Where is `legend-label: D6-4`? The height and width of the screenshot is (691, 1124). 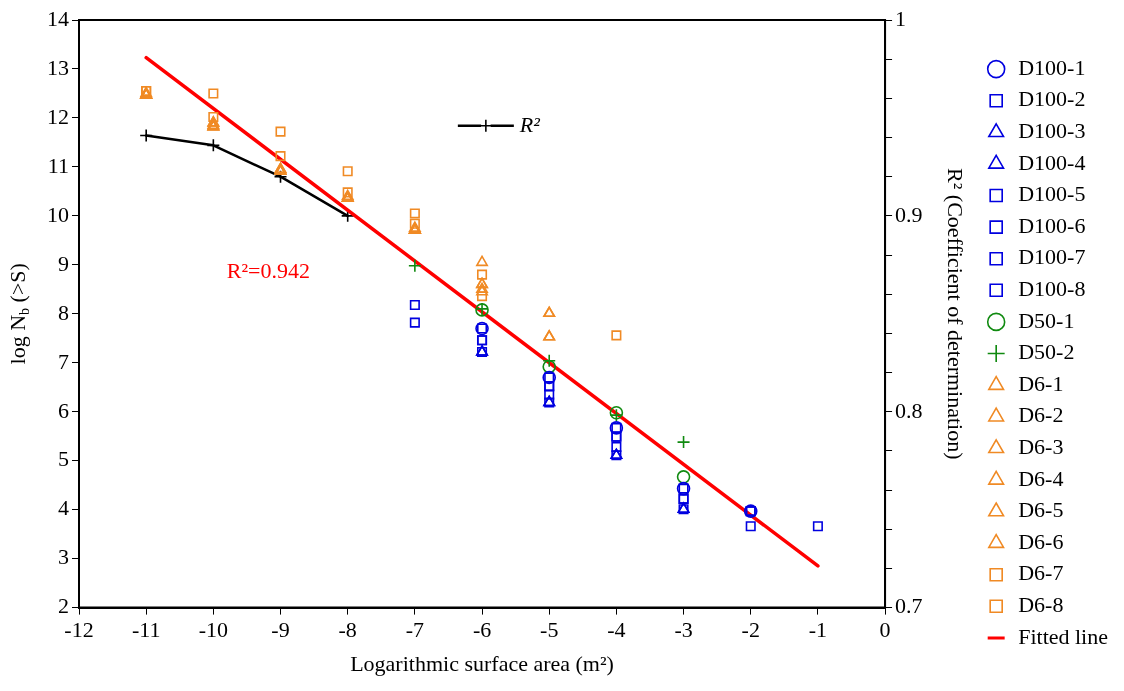 legend-label: D6-4 is located at coordinates (1041, 478).